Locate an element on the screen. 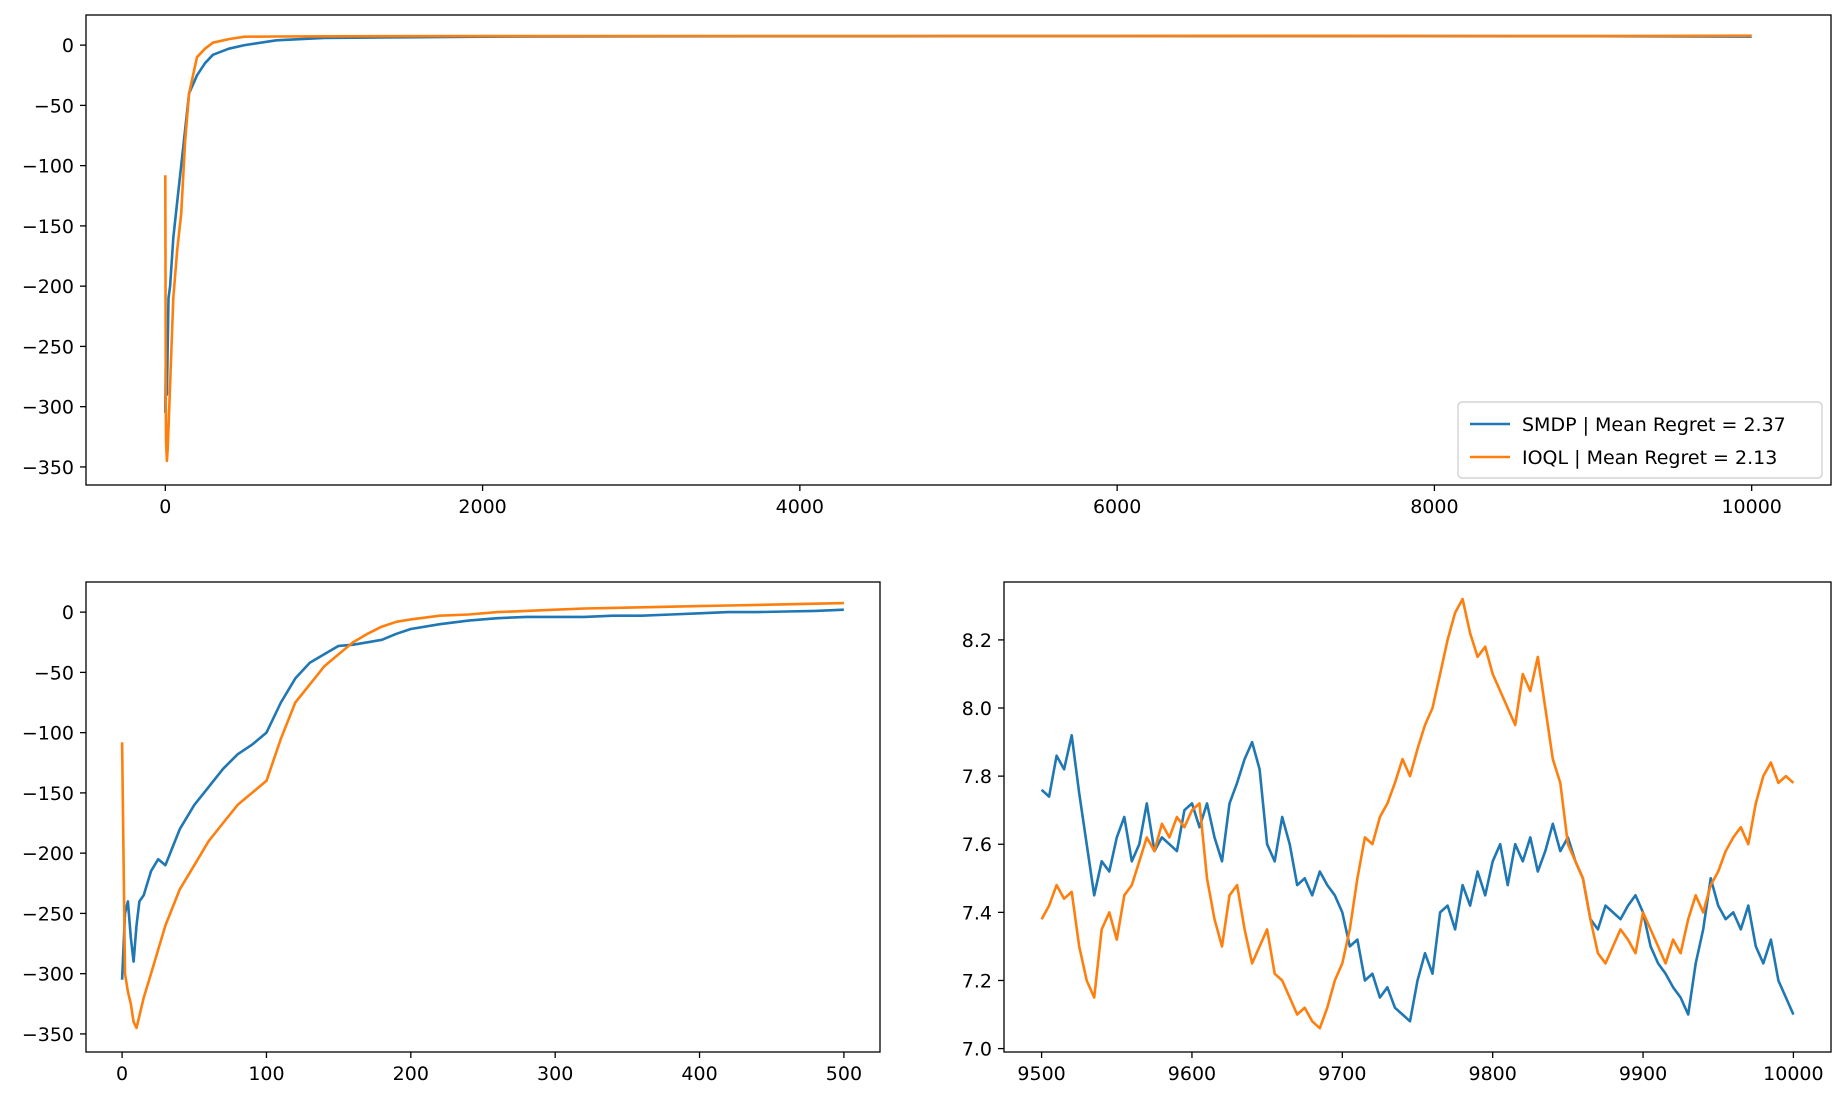 The width and height of the screenshot is (1845, 1104). bottom-right-x-tick-label: 10000 is located at coordinates (1793, 1074).